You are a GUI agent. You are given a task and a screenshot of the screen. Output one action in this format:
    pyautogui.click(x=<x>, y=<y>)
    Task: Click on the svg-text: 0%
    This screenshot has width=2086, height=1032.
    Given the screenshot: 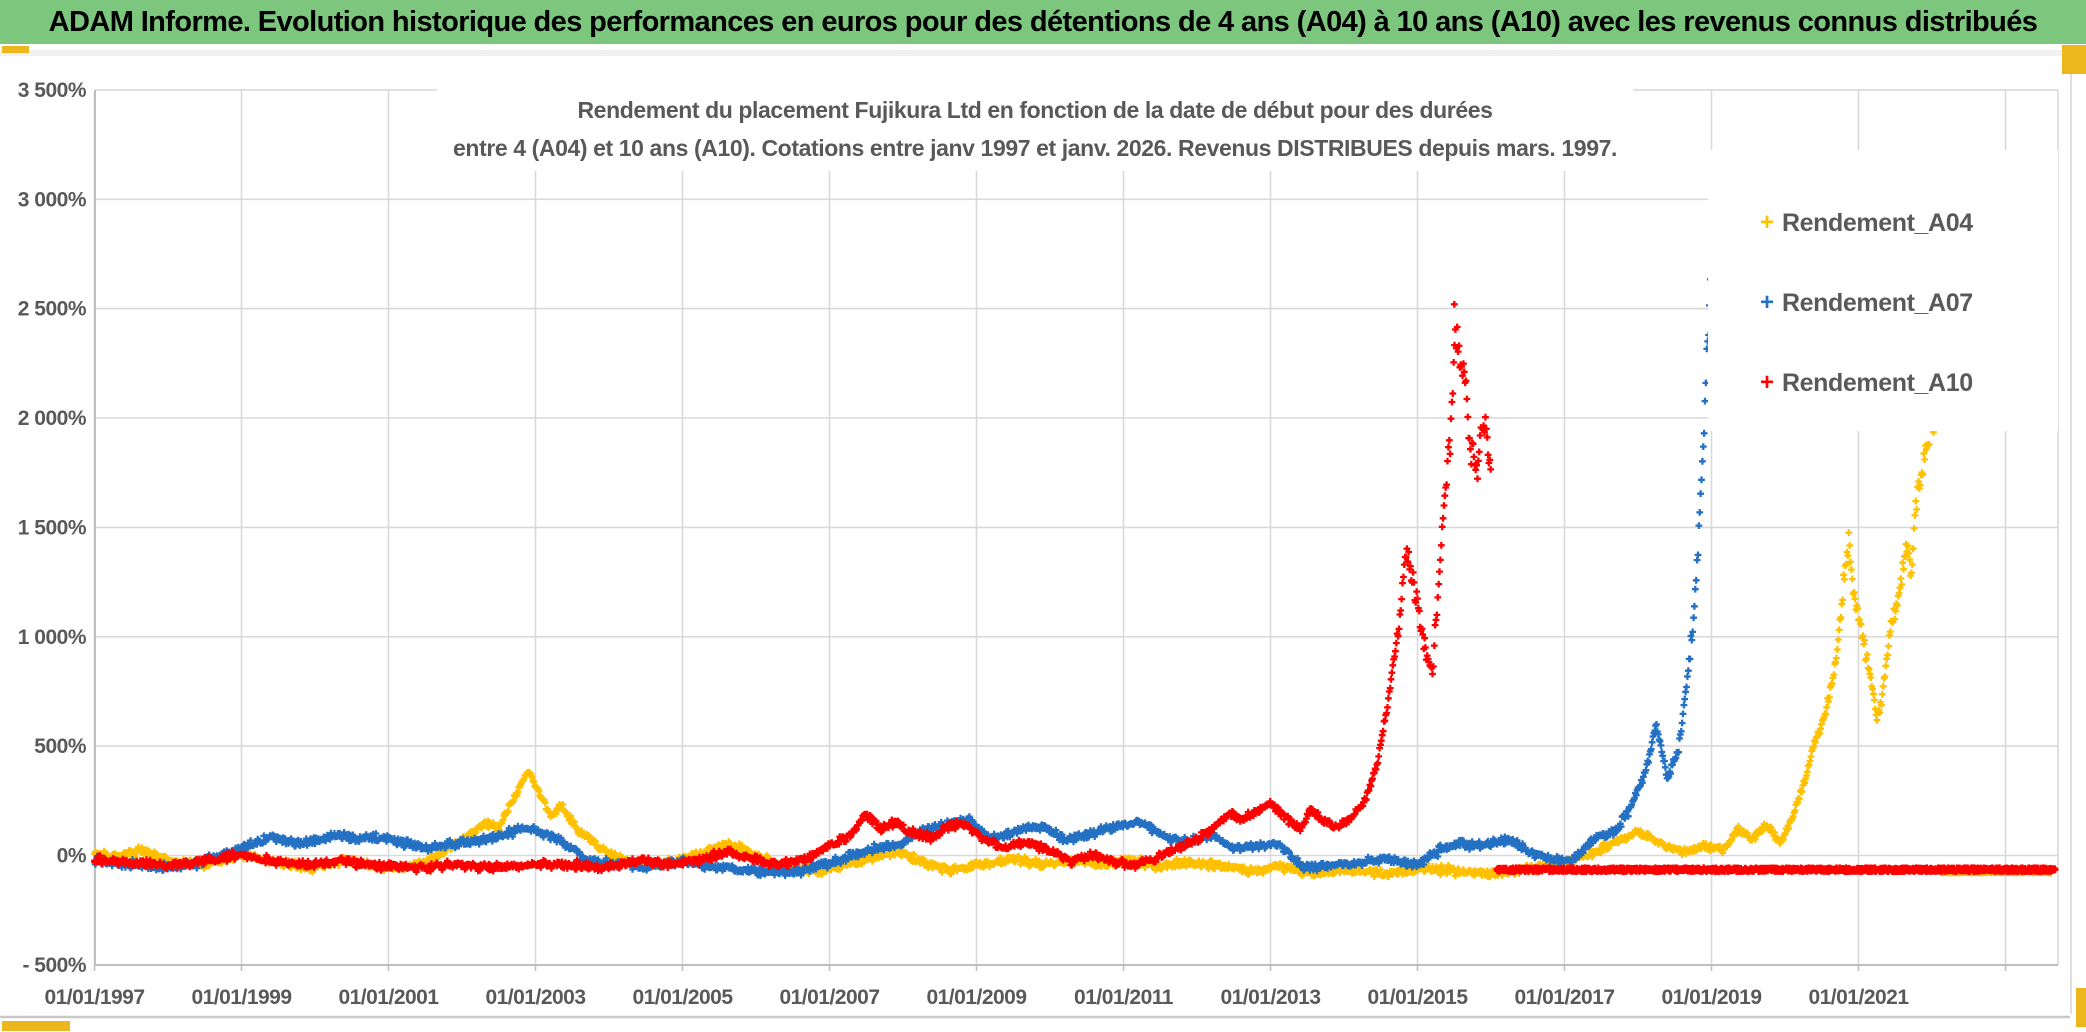 What is the action you would take?
    pyautogui.click(x=72, y=856)
    